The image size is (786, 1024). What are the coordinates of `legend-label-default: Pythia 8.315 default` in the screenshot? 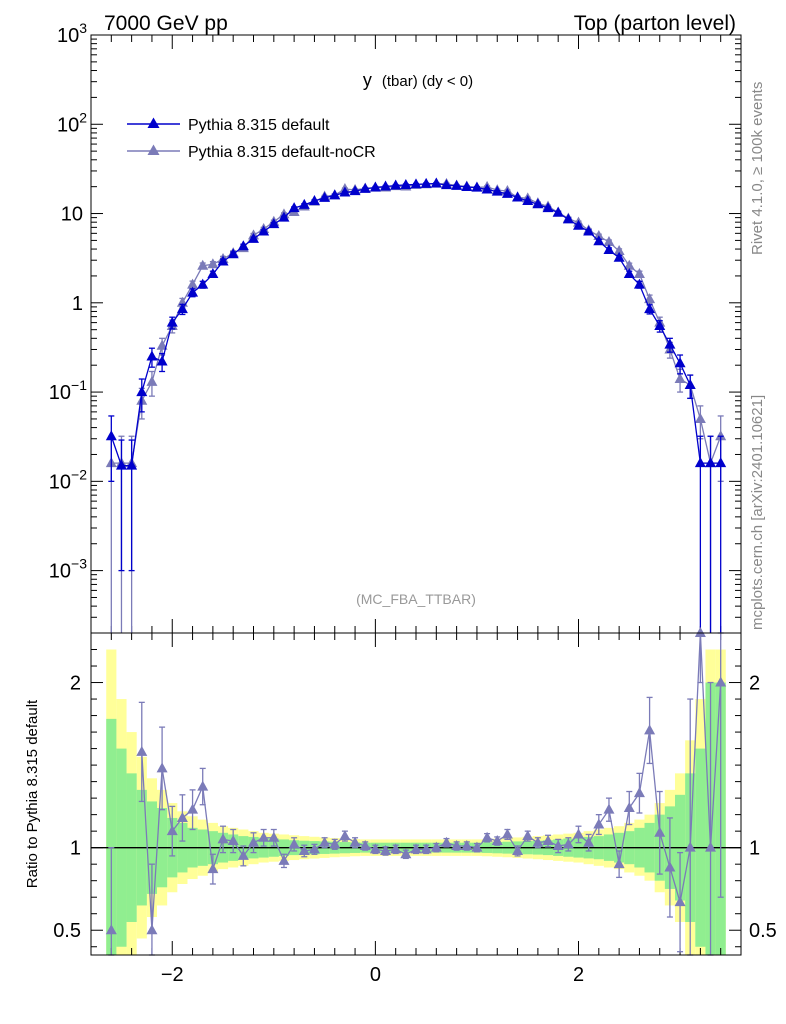 It's located at (259, 125).